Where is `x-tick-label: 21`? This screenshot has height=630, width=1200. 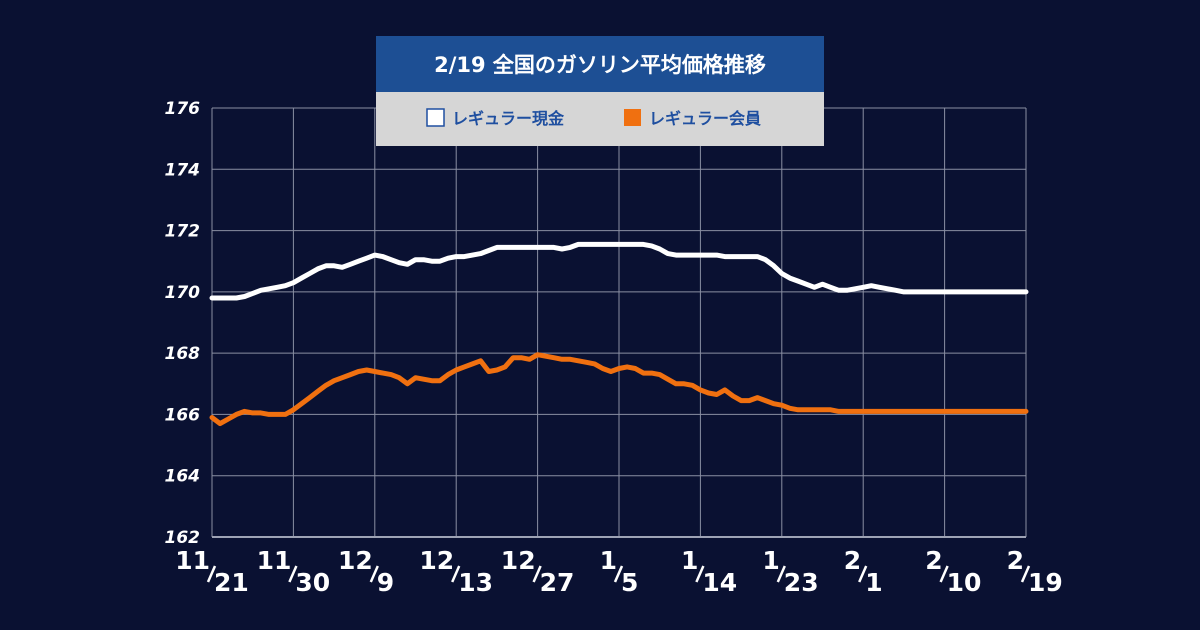
x-tick-label: 21 is located at coordinates (863, 571).